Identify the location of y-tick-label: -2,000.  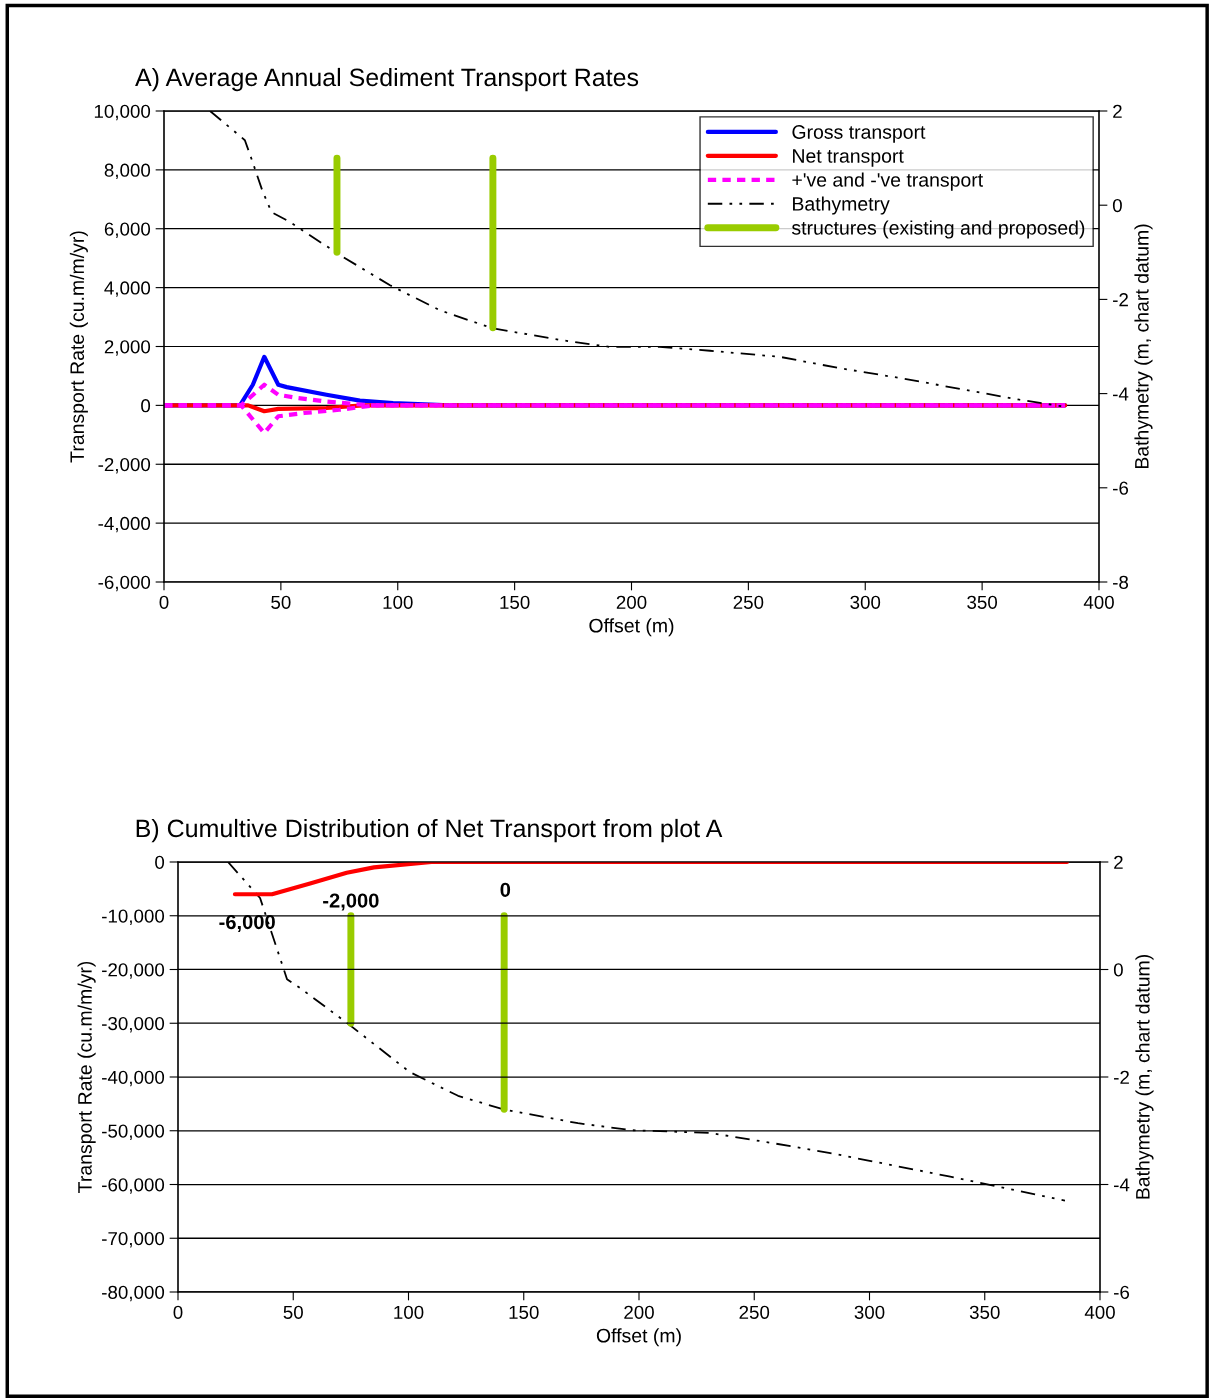
(124, 465).